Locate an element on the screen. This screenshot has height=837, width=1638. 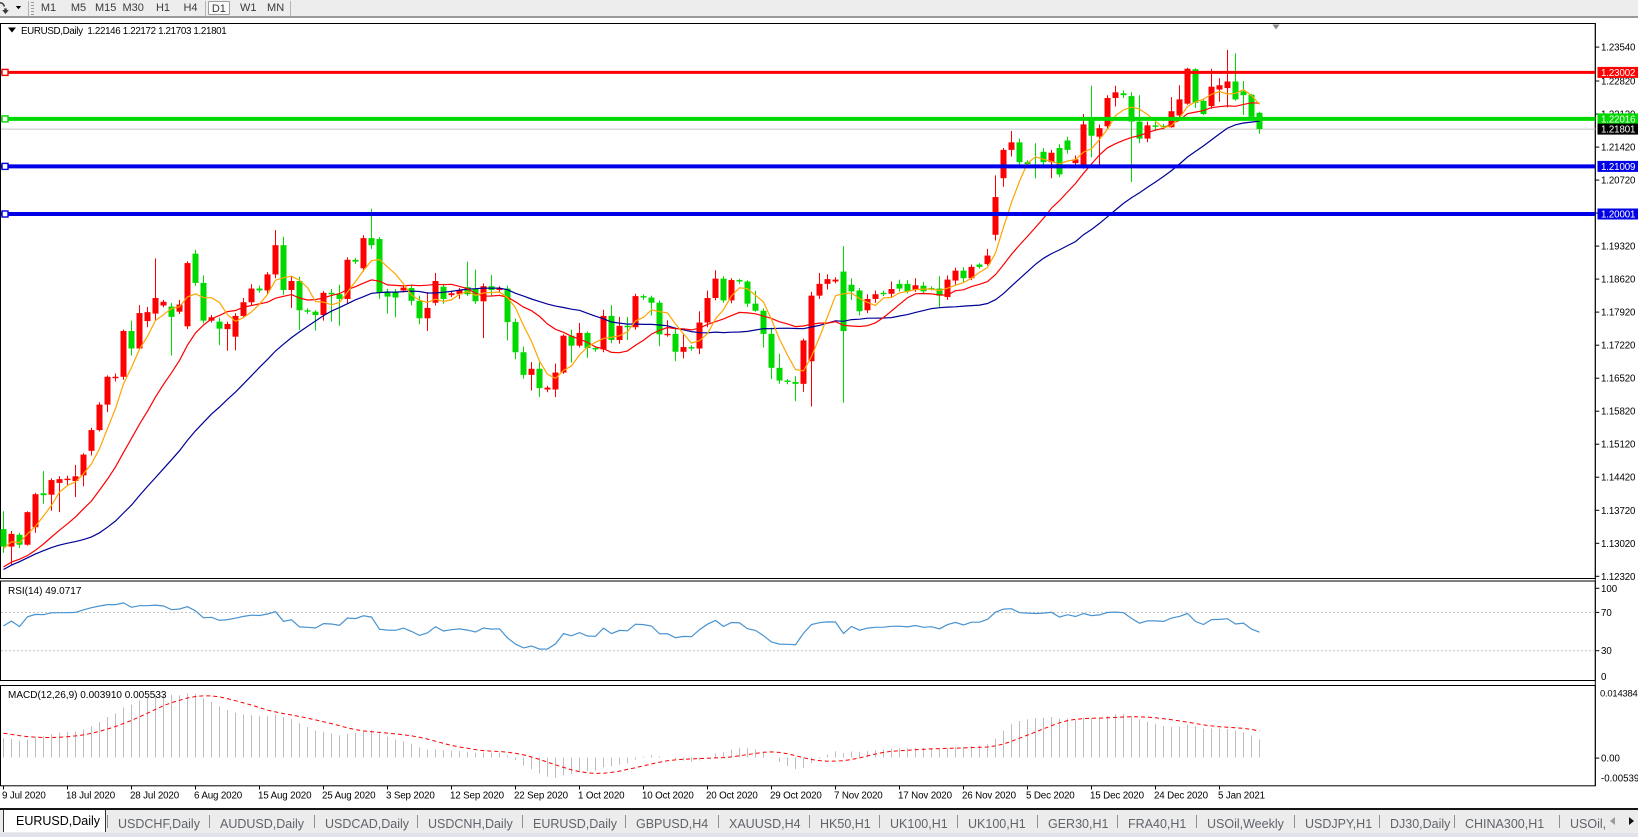
svg-text: 6 Aug 2020 is located at coordinates (218, 796).